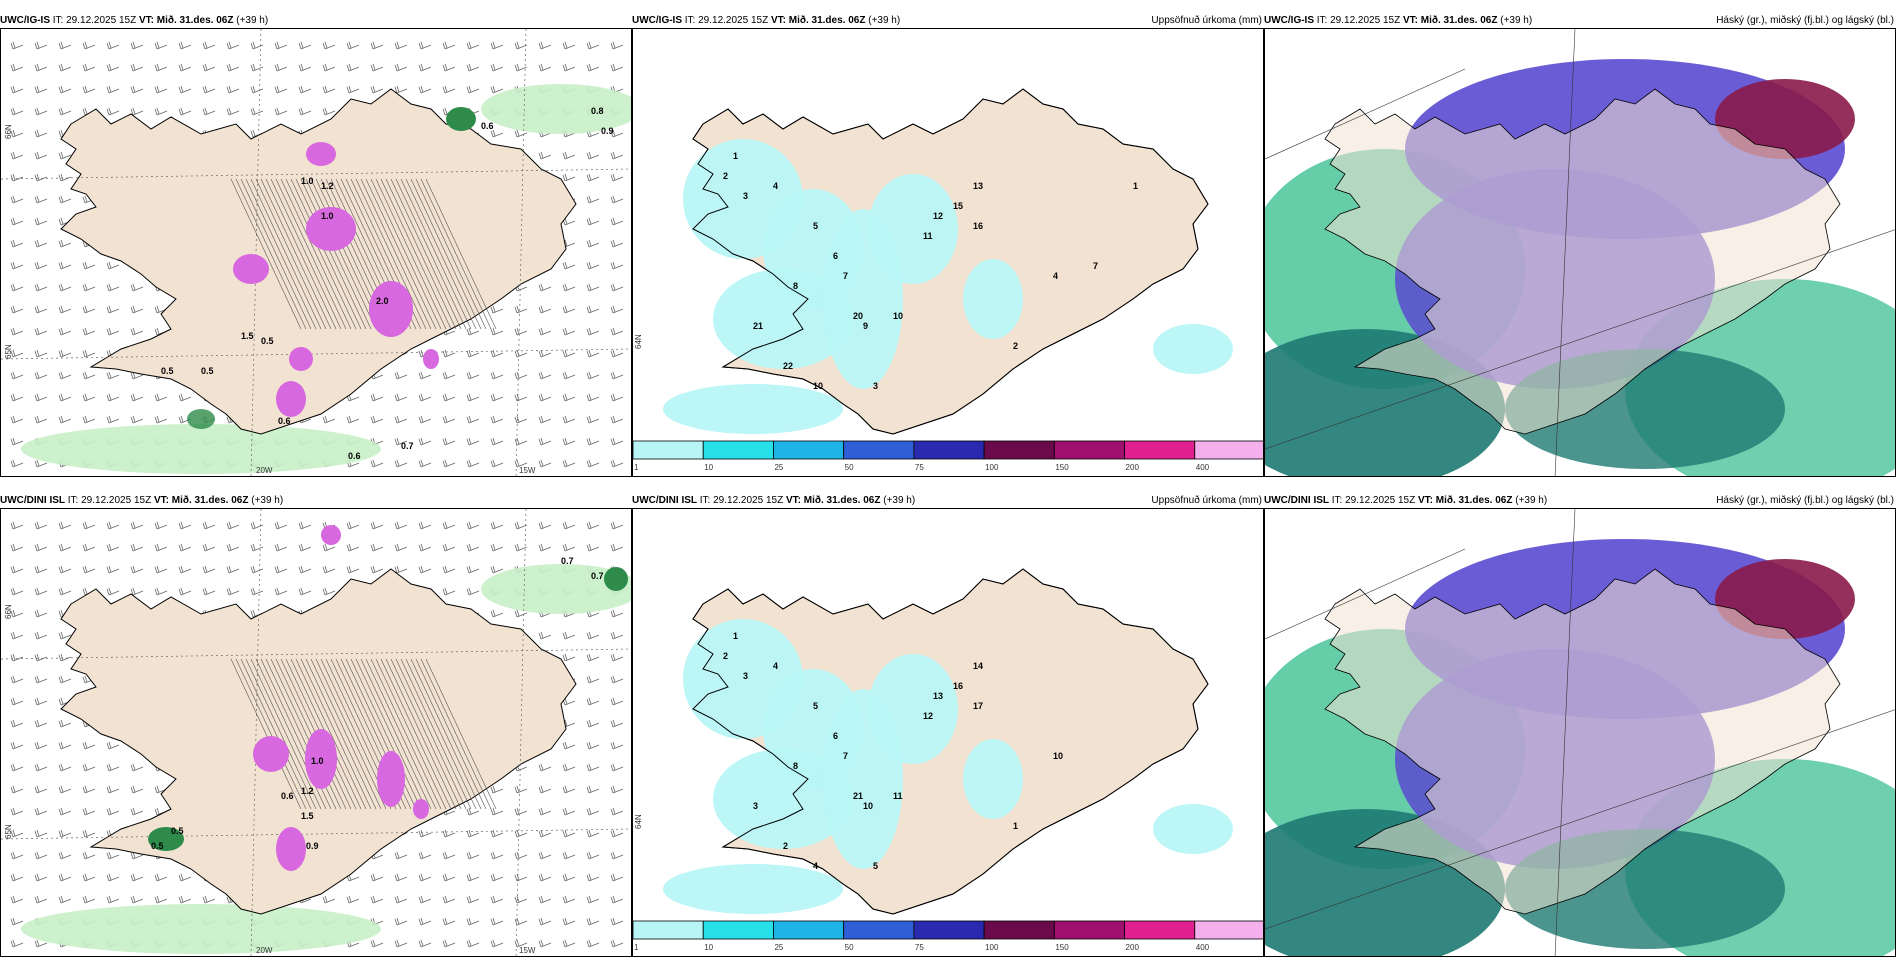 This screenshot has height=957, width=1900. Describe the element at coordinates (8, 831) in the screenshot. I see `axis-label-65n: 65N` at that location.